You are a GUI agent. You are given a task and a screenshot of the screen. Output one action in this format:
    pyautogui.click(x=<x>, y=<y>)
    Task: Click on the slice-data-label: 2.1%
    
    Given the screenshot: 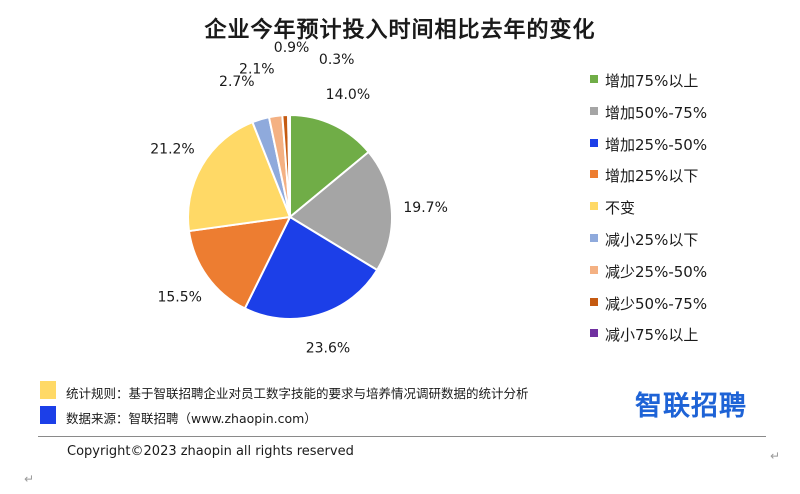 What is the action you would take?
    pyautogui.click(x=257, y=69)
    